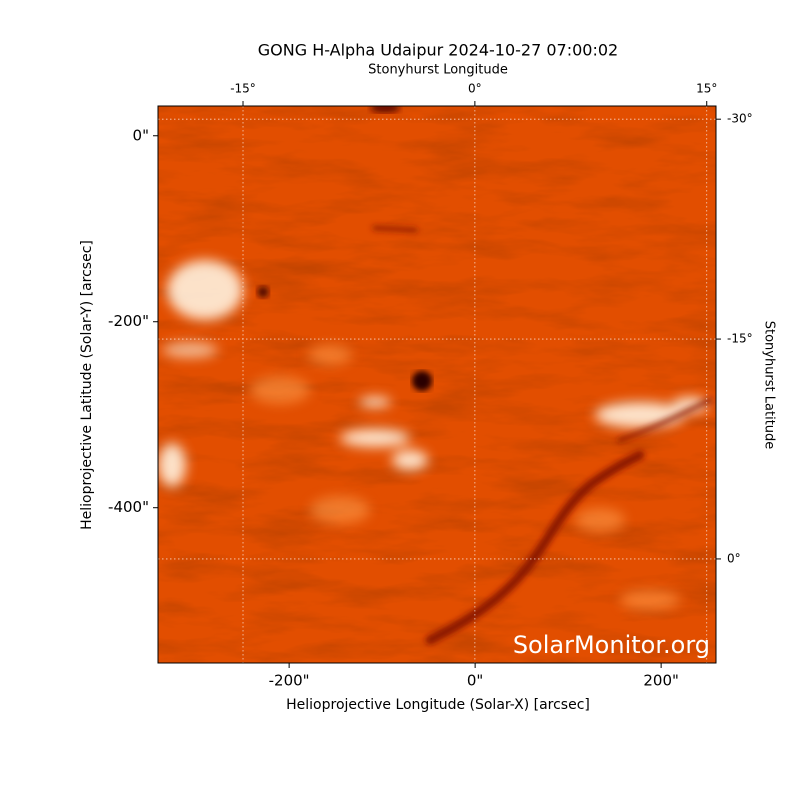 The height and width of the screenshot is (804, 800). Describe the element at coordinates (740, 339) in the screenshot. I see `y2-tick-label: -15°` at that location.